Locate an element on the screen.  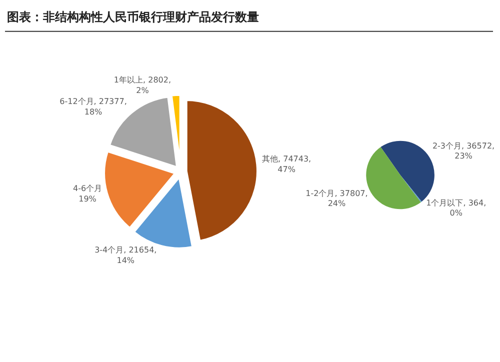
slice-label: 3-4个月, 21654, 14% is located at coordinates (125, 255).